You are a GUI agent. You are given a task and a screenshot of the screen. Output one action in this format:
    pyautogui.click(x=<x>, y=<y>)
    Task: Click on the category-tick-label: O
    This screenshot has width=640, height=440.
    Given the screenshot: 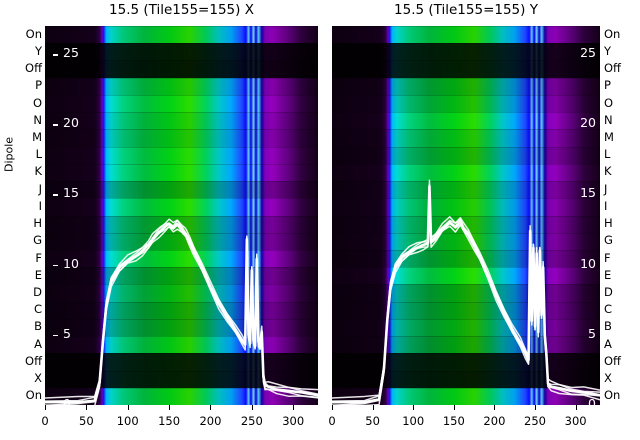 What is the action you would take?
    pyautogui.click(x=609, y=102)
    